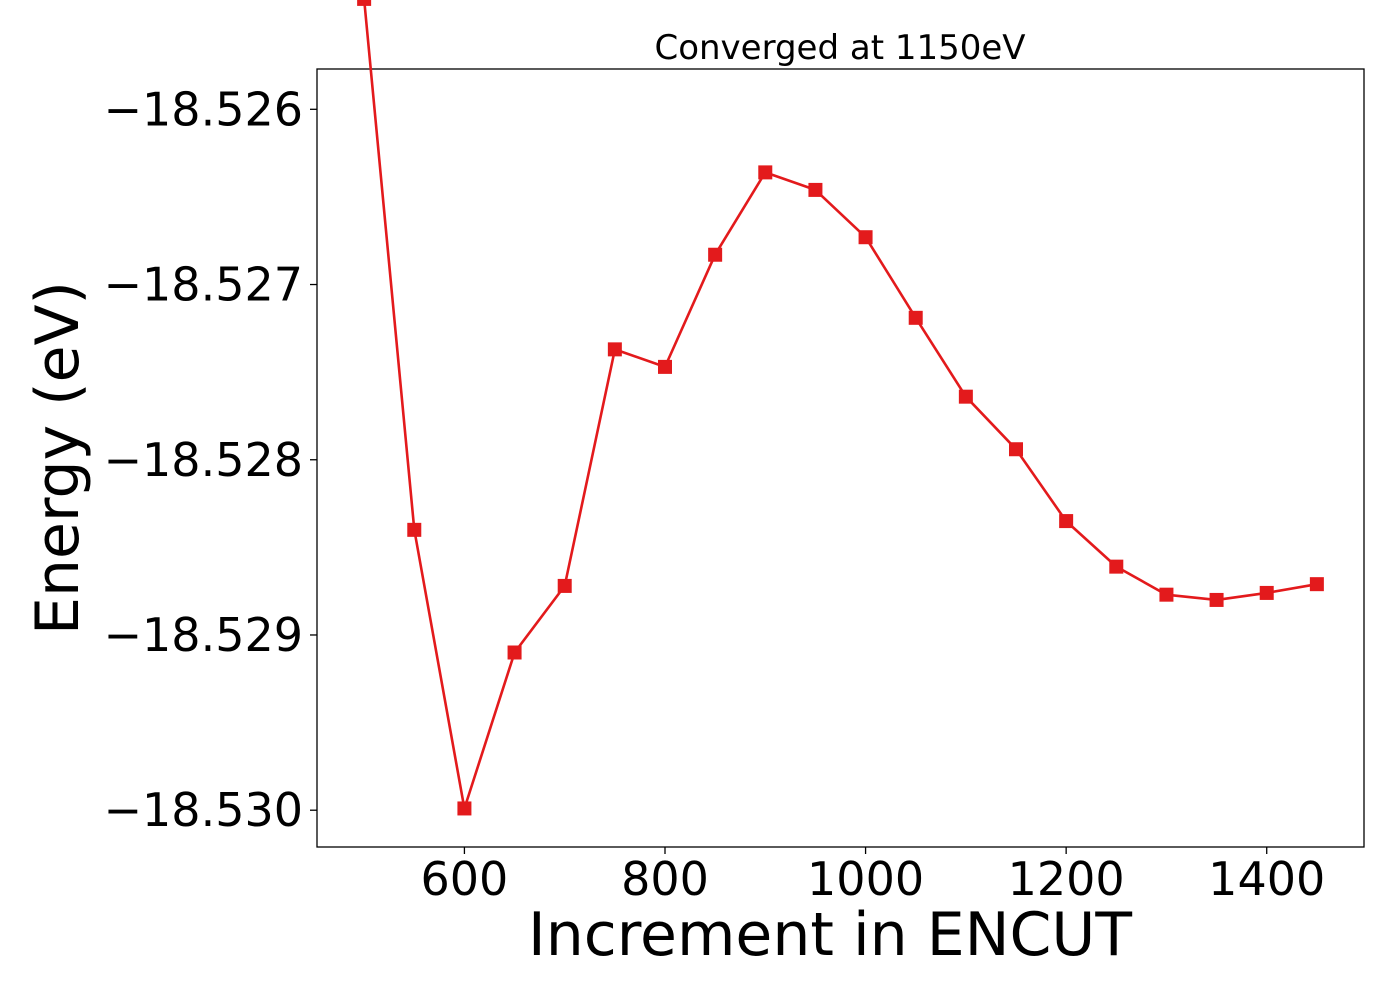 The width and height of the screenshot is (1400, 1000). Describe the element at coordinates (865, 879) in the screenshot. I see `x-tick-label: 1000` at that location.